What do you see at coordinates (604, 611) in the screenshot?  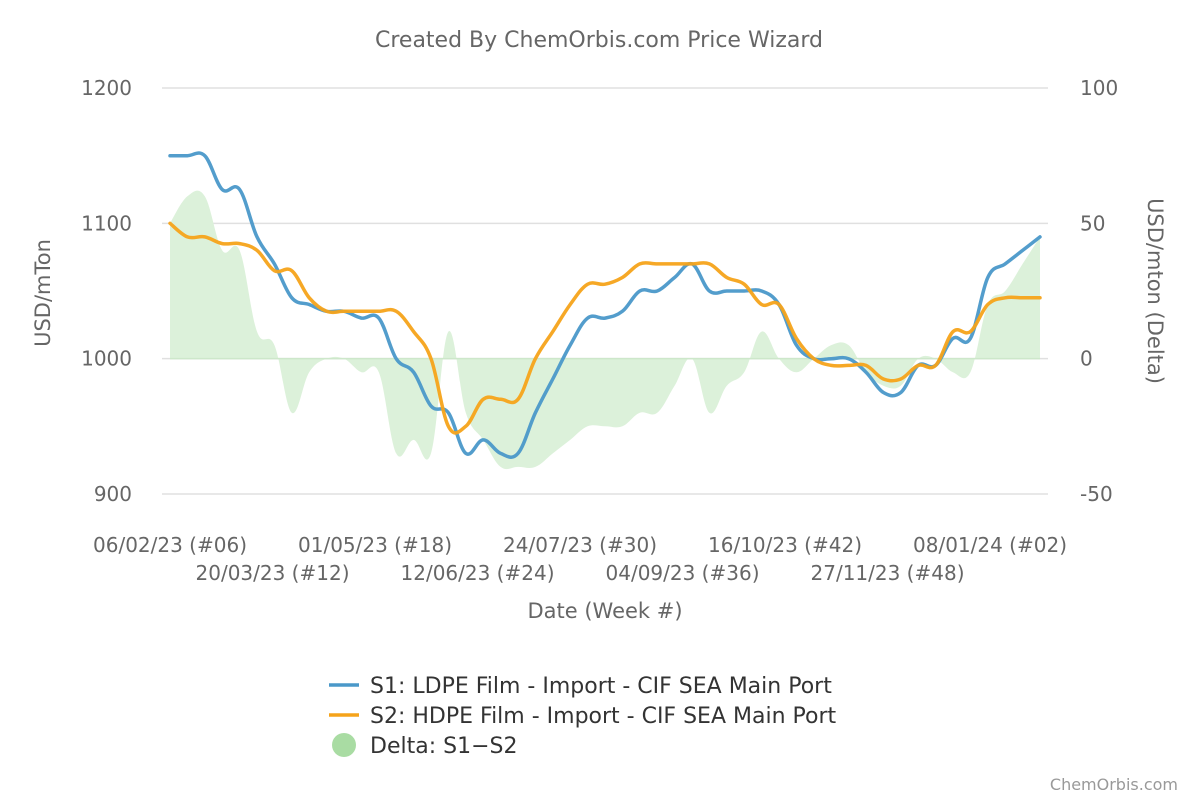 I see `x-axis-title: Date (Week #)` at bounding box center [604, 611].